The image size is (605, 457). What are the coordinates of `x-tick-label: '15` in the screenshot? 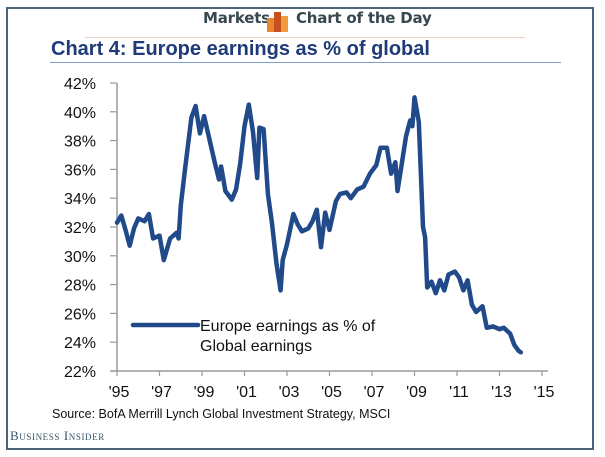 It's located at (544, 392).